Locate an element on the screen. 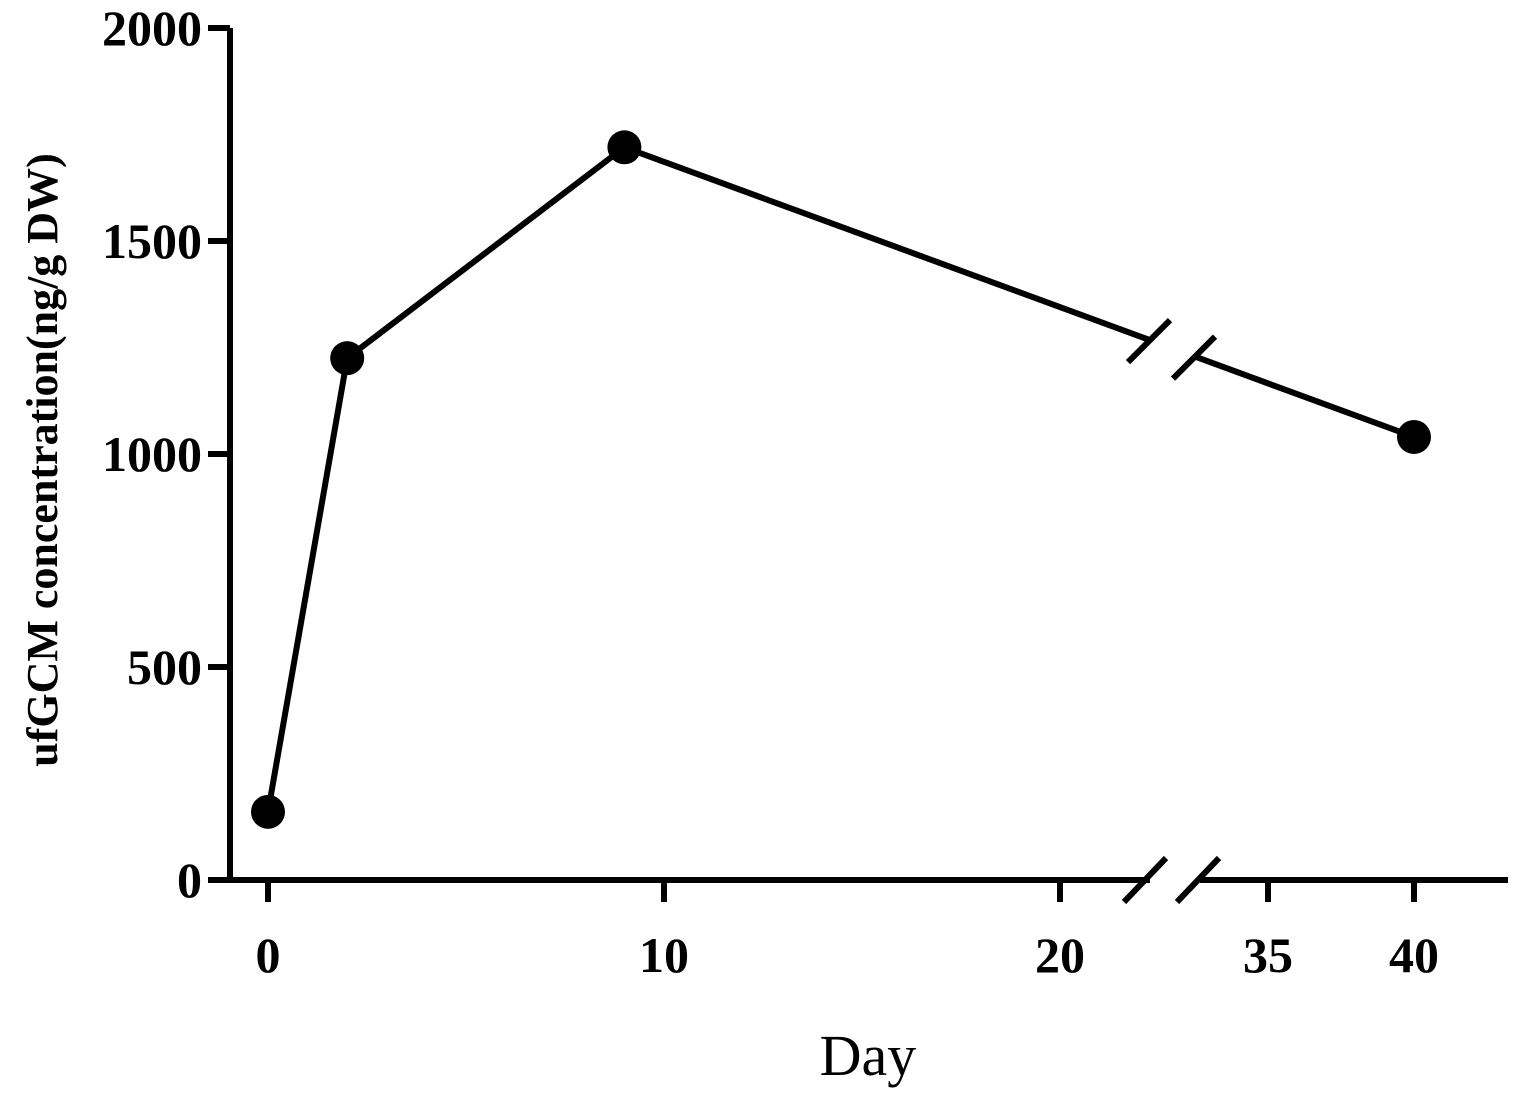  y-tick-label: 1000 is located at coordinates (152, 454).